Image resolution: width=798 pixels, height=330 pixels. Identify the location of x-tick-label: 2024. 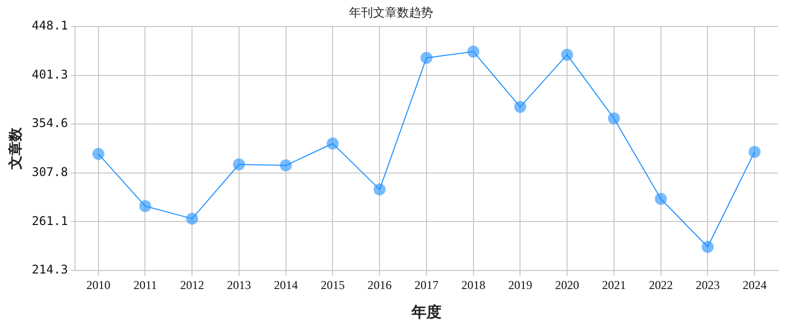
(754, 285).